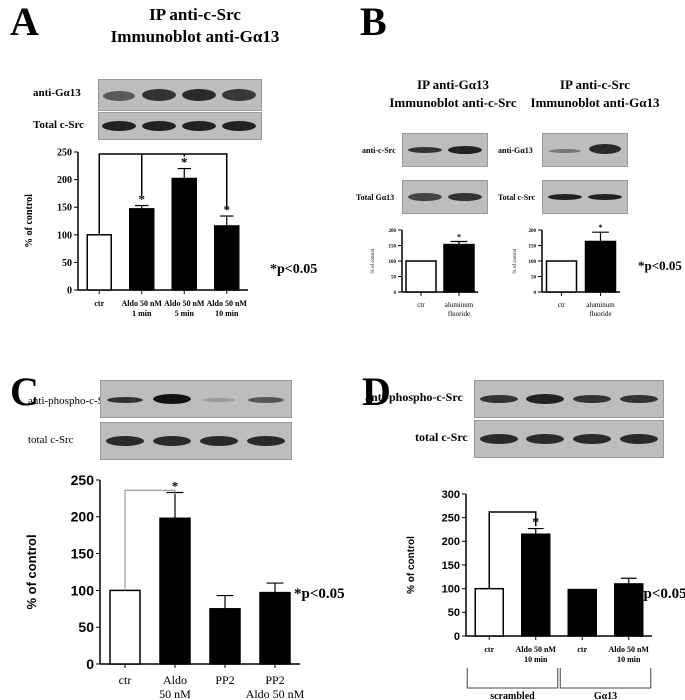  Describe the element at coordinates (86, 627) in the screenshot. I see `panel-c-y-tick-label: 50` at that location.